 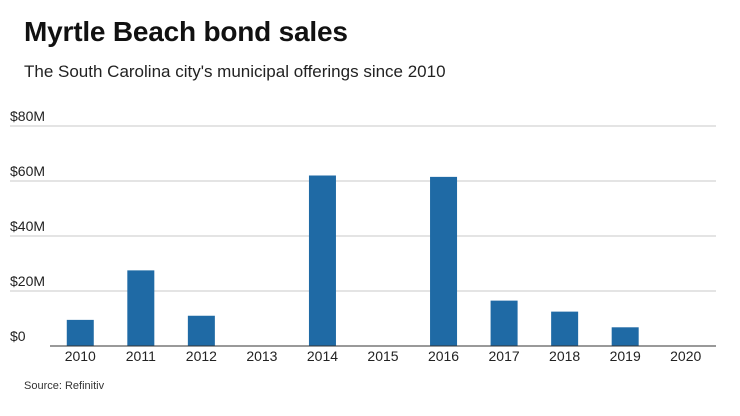 I want to click on bar-2011, so click(x=141, y=308).